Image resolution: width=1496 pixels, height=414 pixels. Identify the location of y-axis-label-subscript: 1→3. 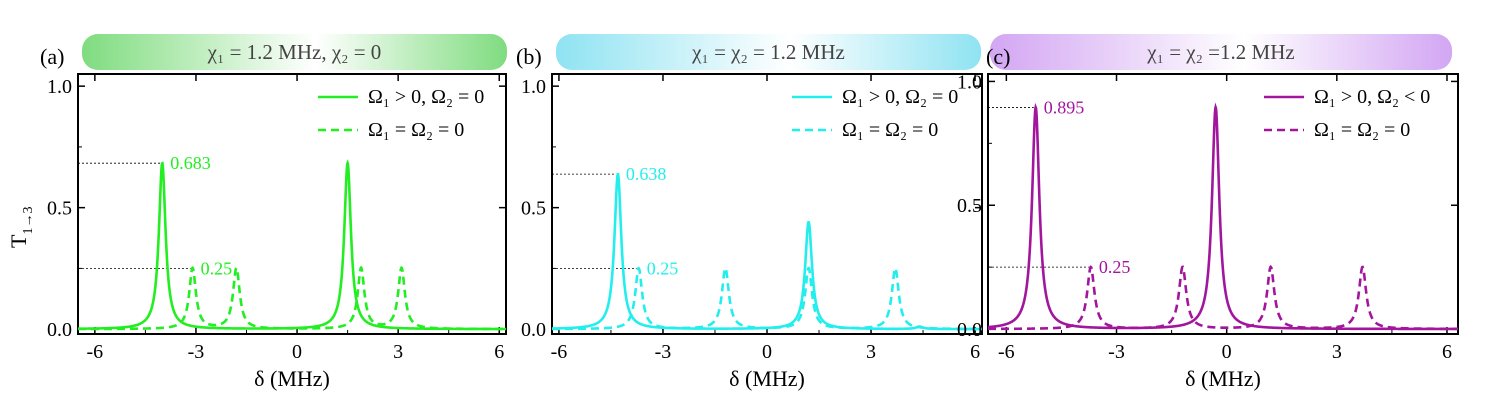
(28, 221).